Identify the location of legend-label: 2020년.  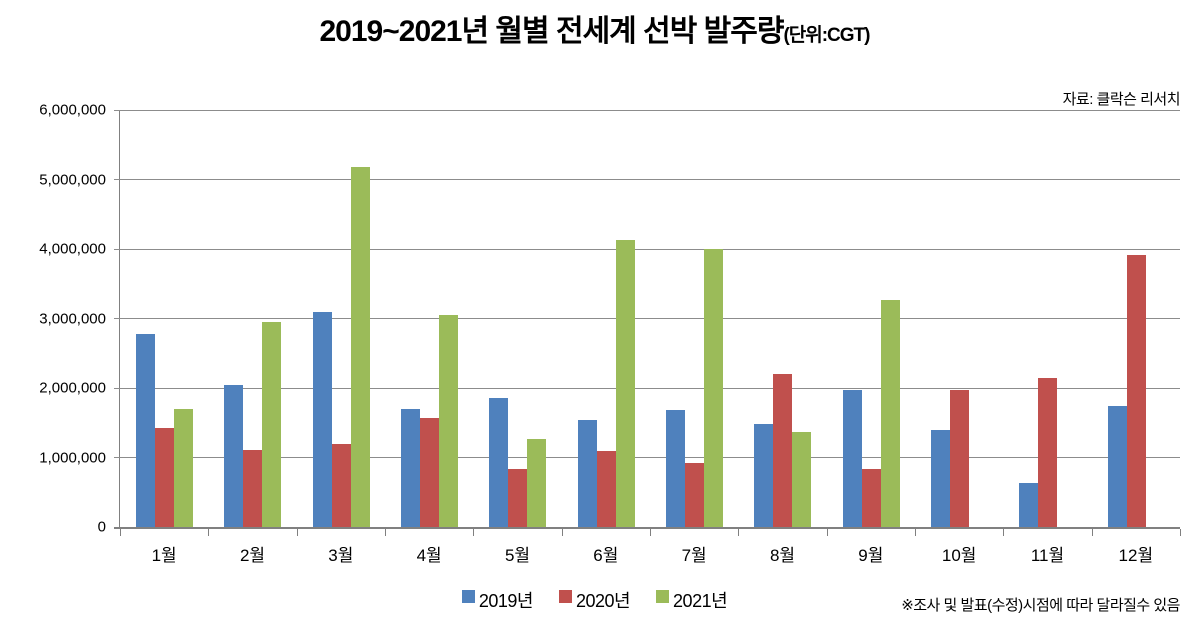
(603, 601).